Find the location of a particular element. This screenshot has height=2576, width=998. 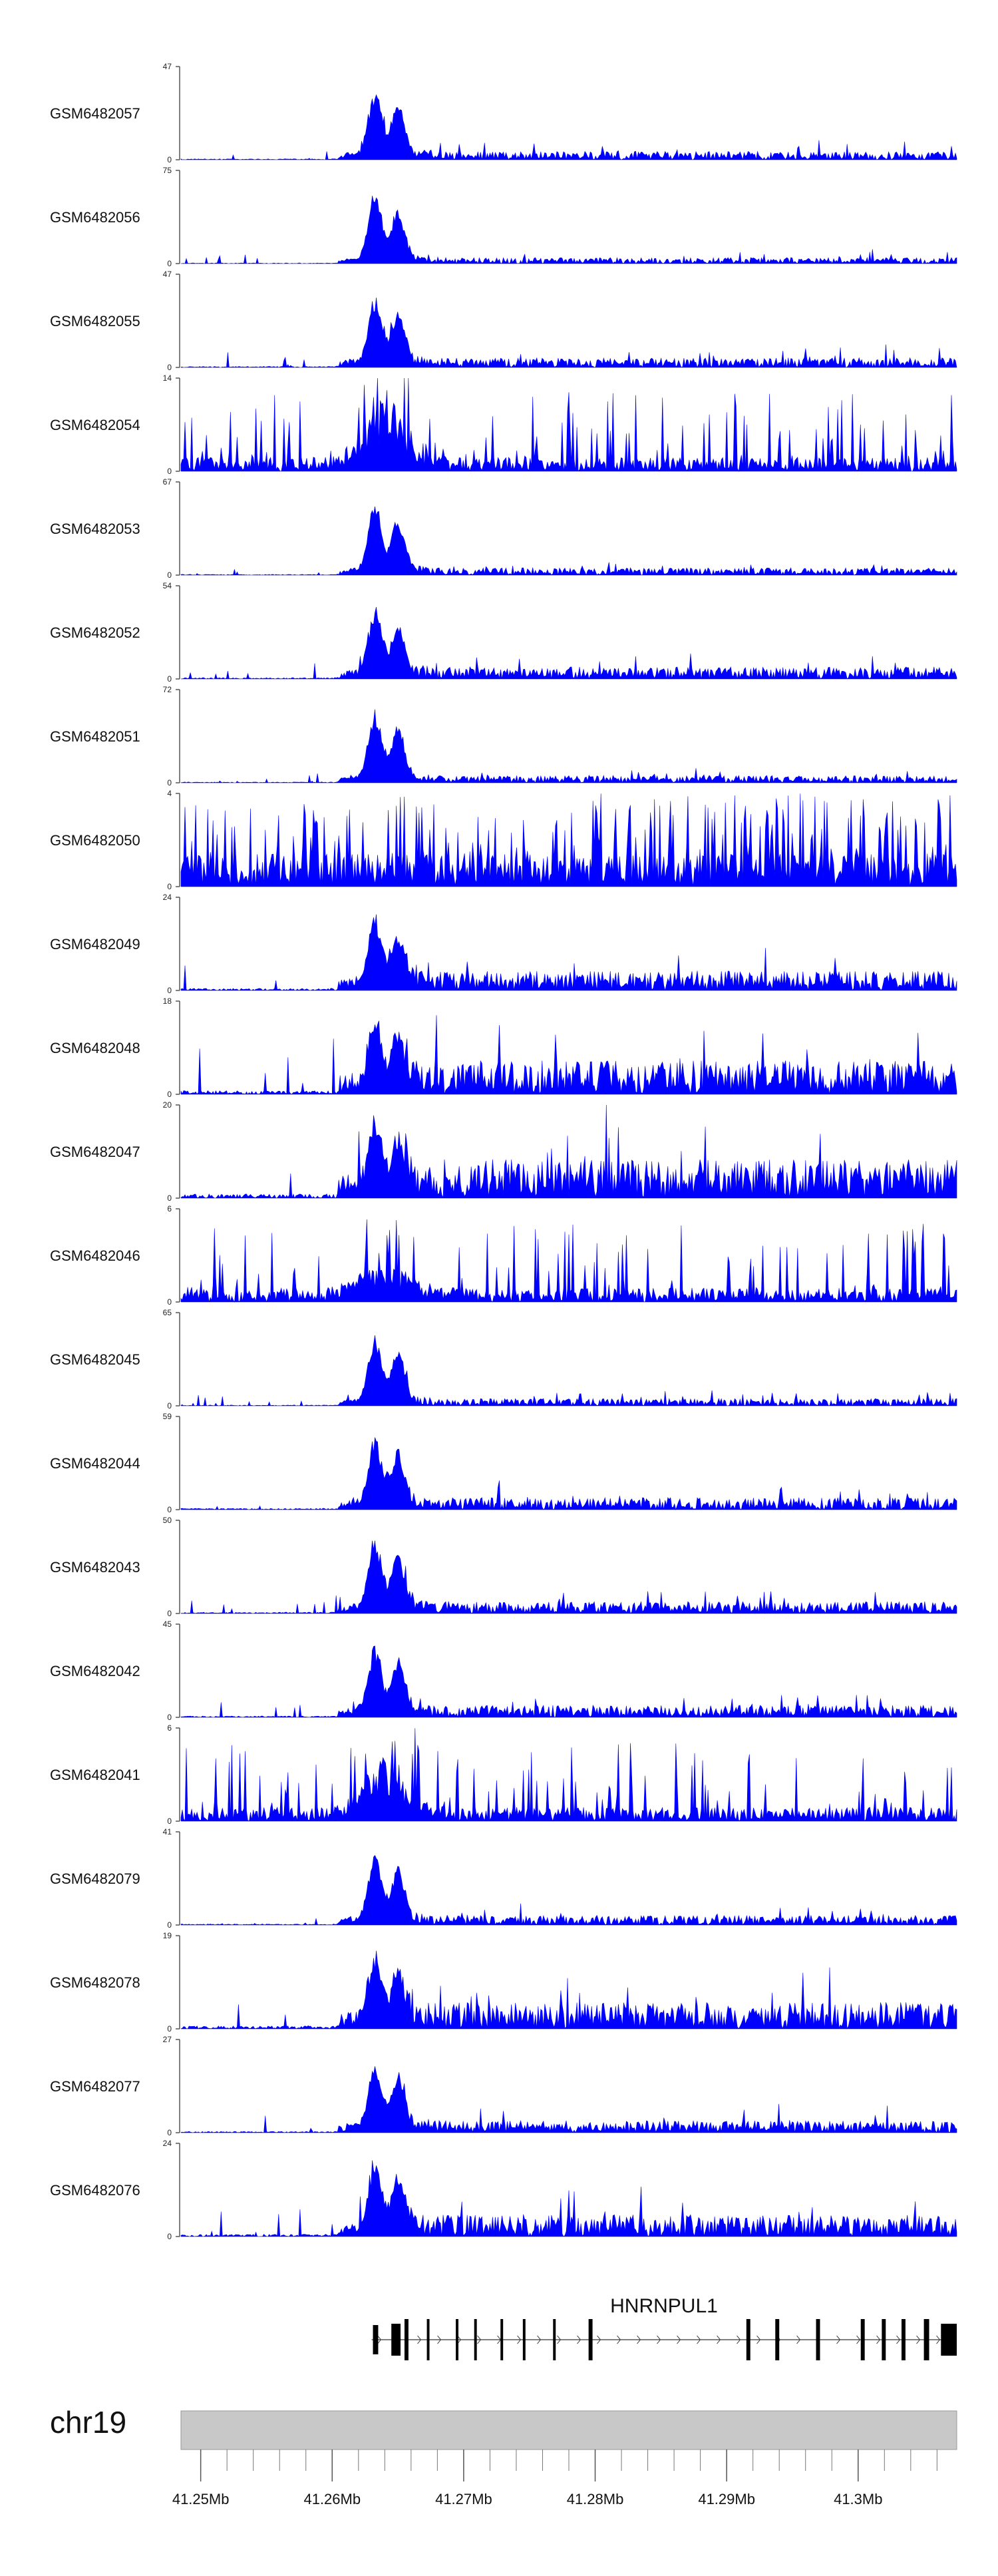

track-sample-label: GSM6482041 is located at coordinates (95, 1775).